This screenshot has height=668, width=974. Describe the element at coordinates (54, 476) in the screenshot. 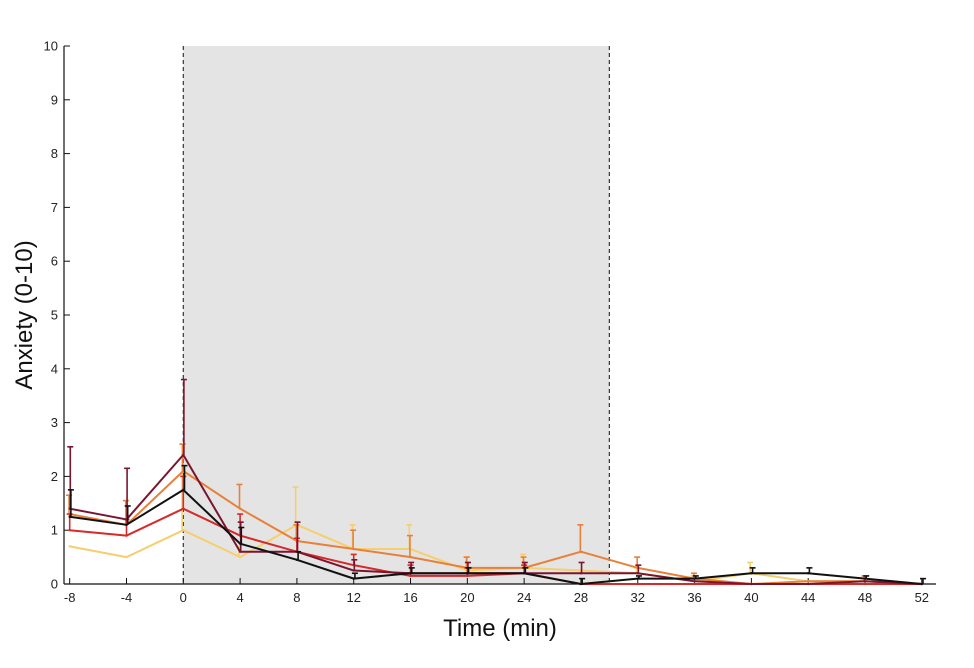

I see `y-tick-label: 2` at that location.